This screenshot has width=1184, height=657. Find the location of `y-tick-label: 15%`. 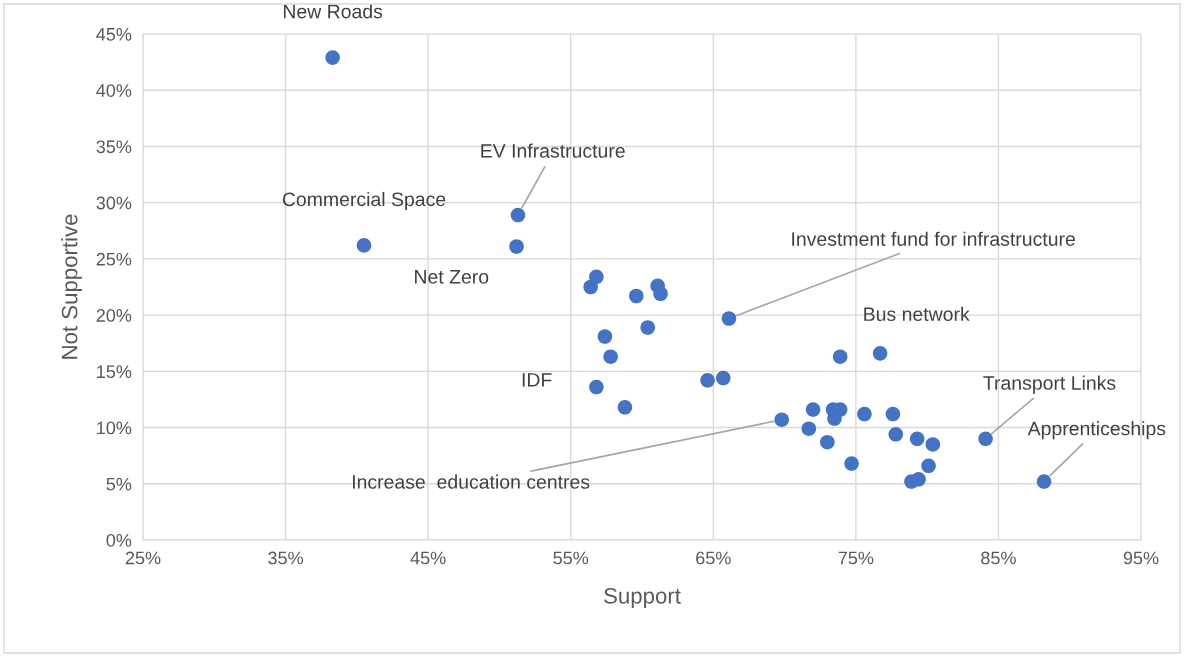

y-tick-label: 15% is located at coordinates (114, 372).